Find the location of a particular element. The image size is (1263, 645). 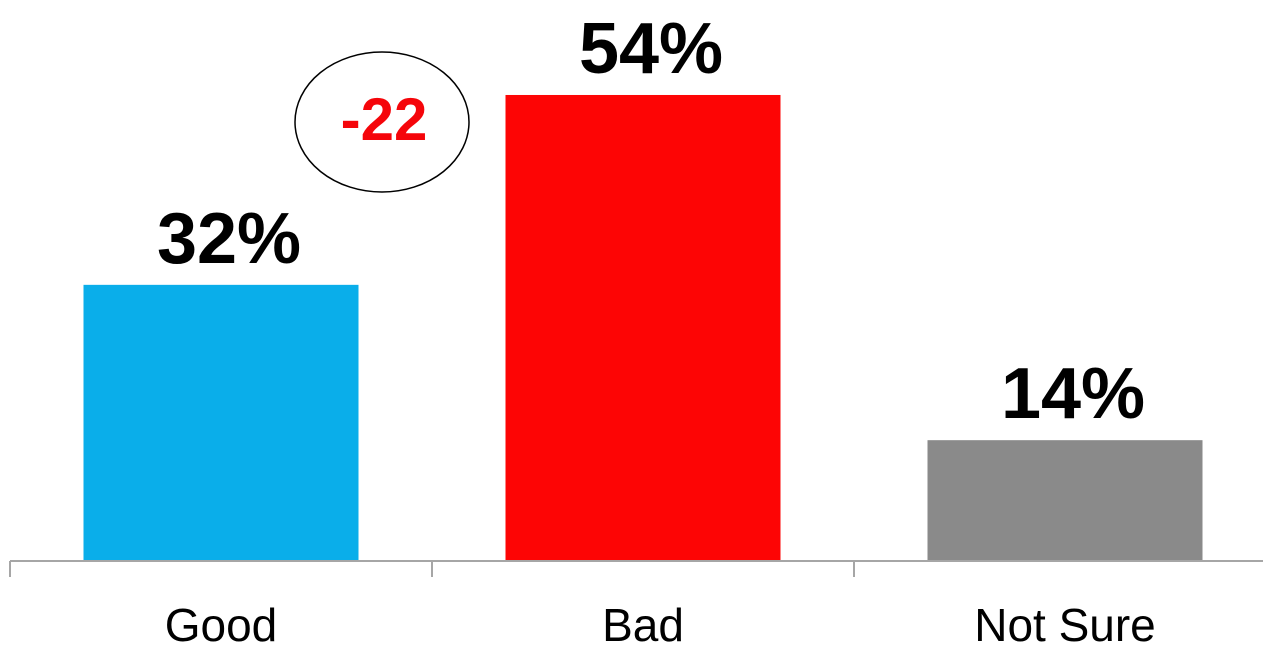

difference-circle is located at coordinates (382, 122).